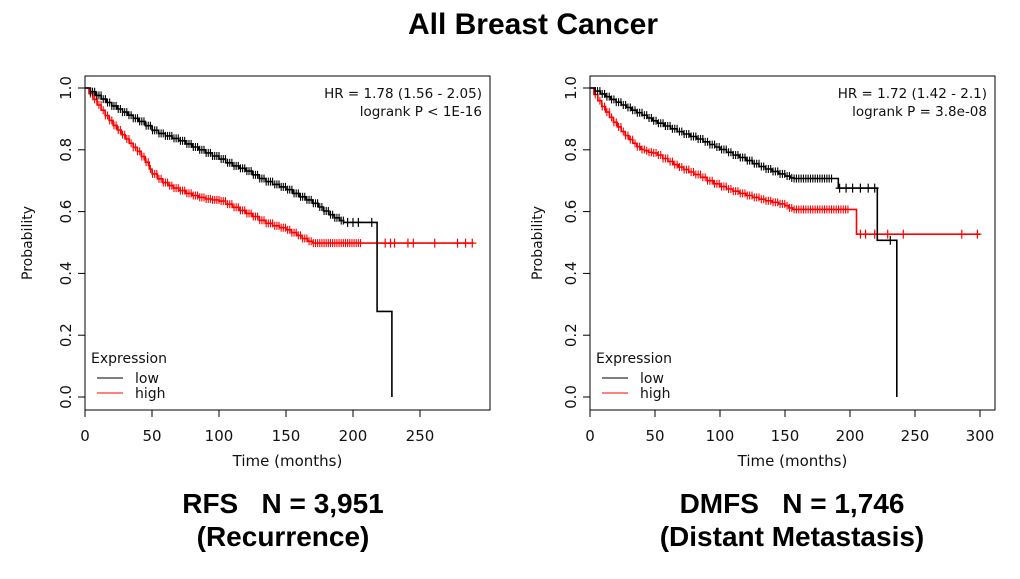 The width and height of the screenshot is (1020, 579). What do you see at coordinates (980, 436) in the screenshot?
I see `x-tick-label: 300` at bounding box center [980, 436].